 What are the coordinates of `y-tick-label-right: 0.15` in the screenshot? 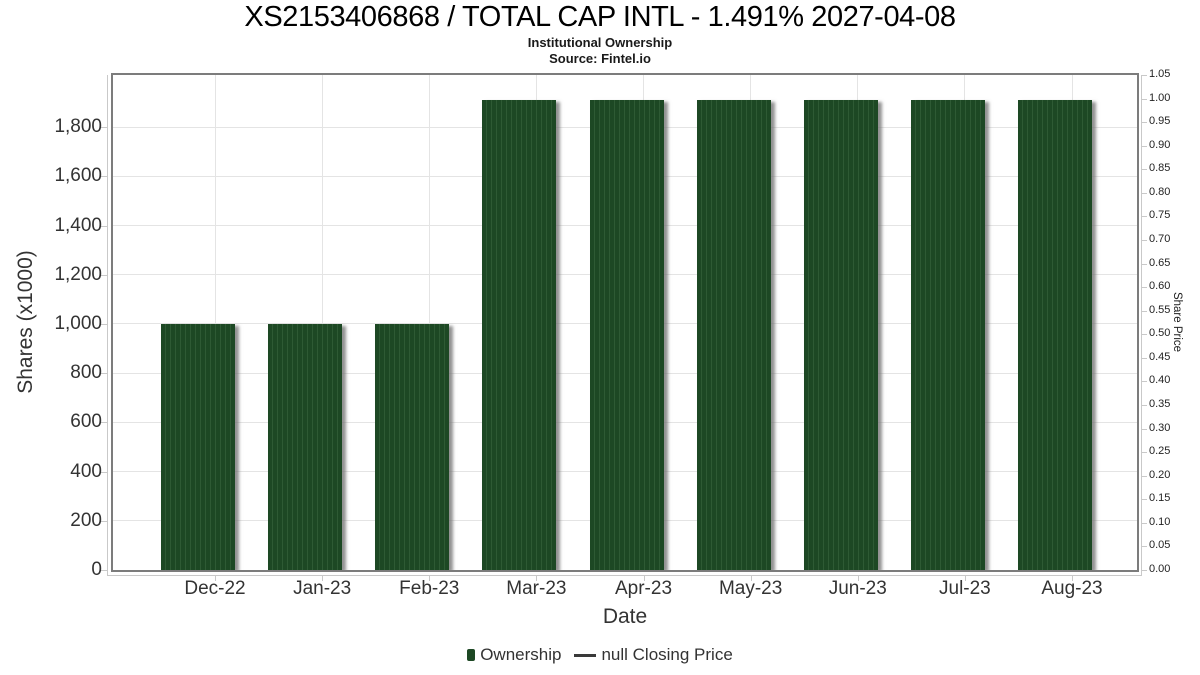 It's located at (1160, 498).